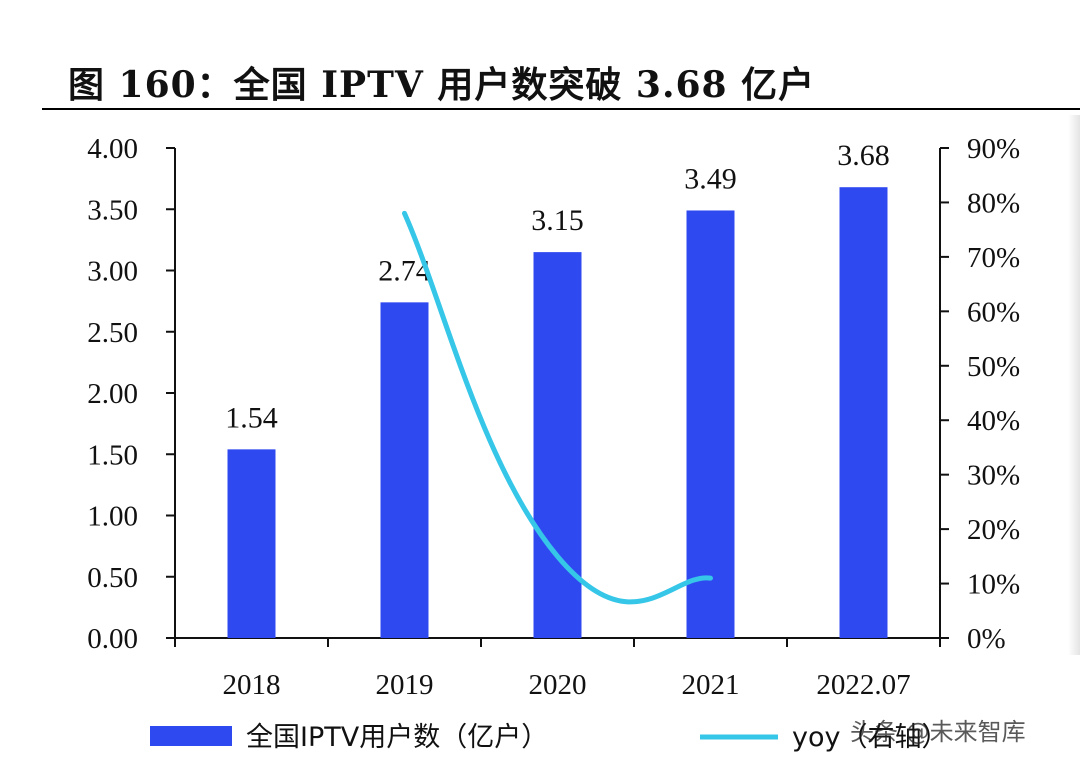 Image resolution: width=1080 pixels, height=767 pixels. I want to click on right-tick-label: 10%, so click(993, 585).